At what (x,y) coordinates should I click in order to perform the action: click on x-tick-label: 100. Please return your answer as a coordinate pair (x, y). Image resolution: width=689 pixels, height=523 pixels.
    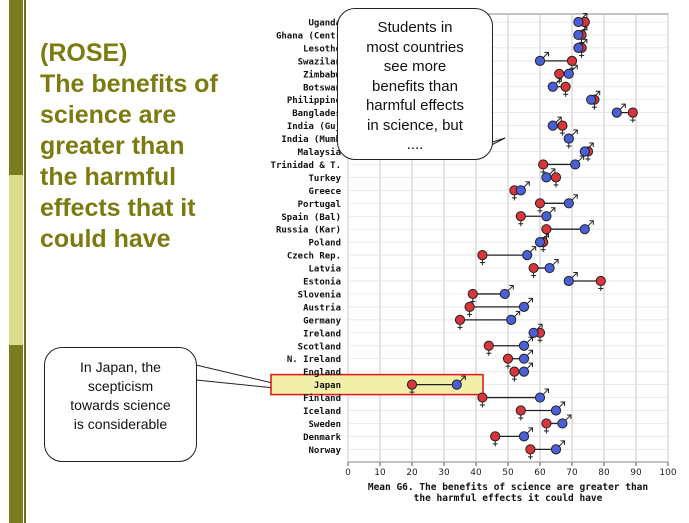
    Looking at the image, I should click on (667, 473).